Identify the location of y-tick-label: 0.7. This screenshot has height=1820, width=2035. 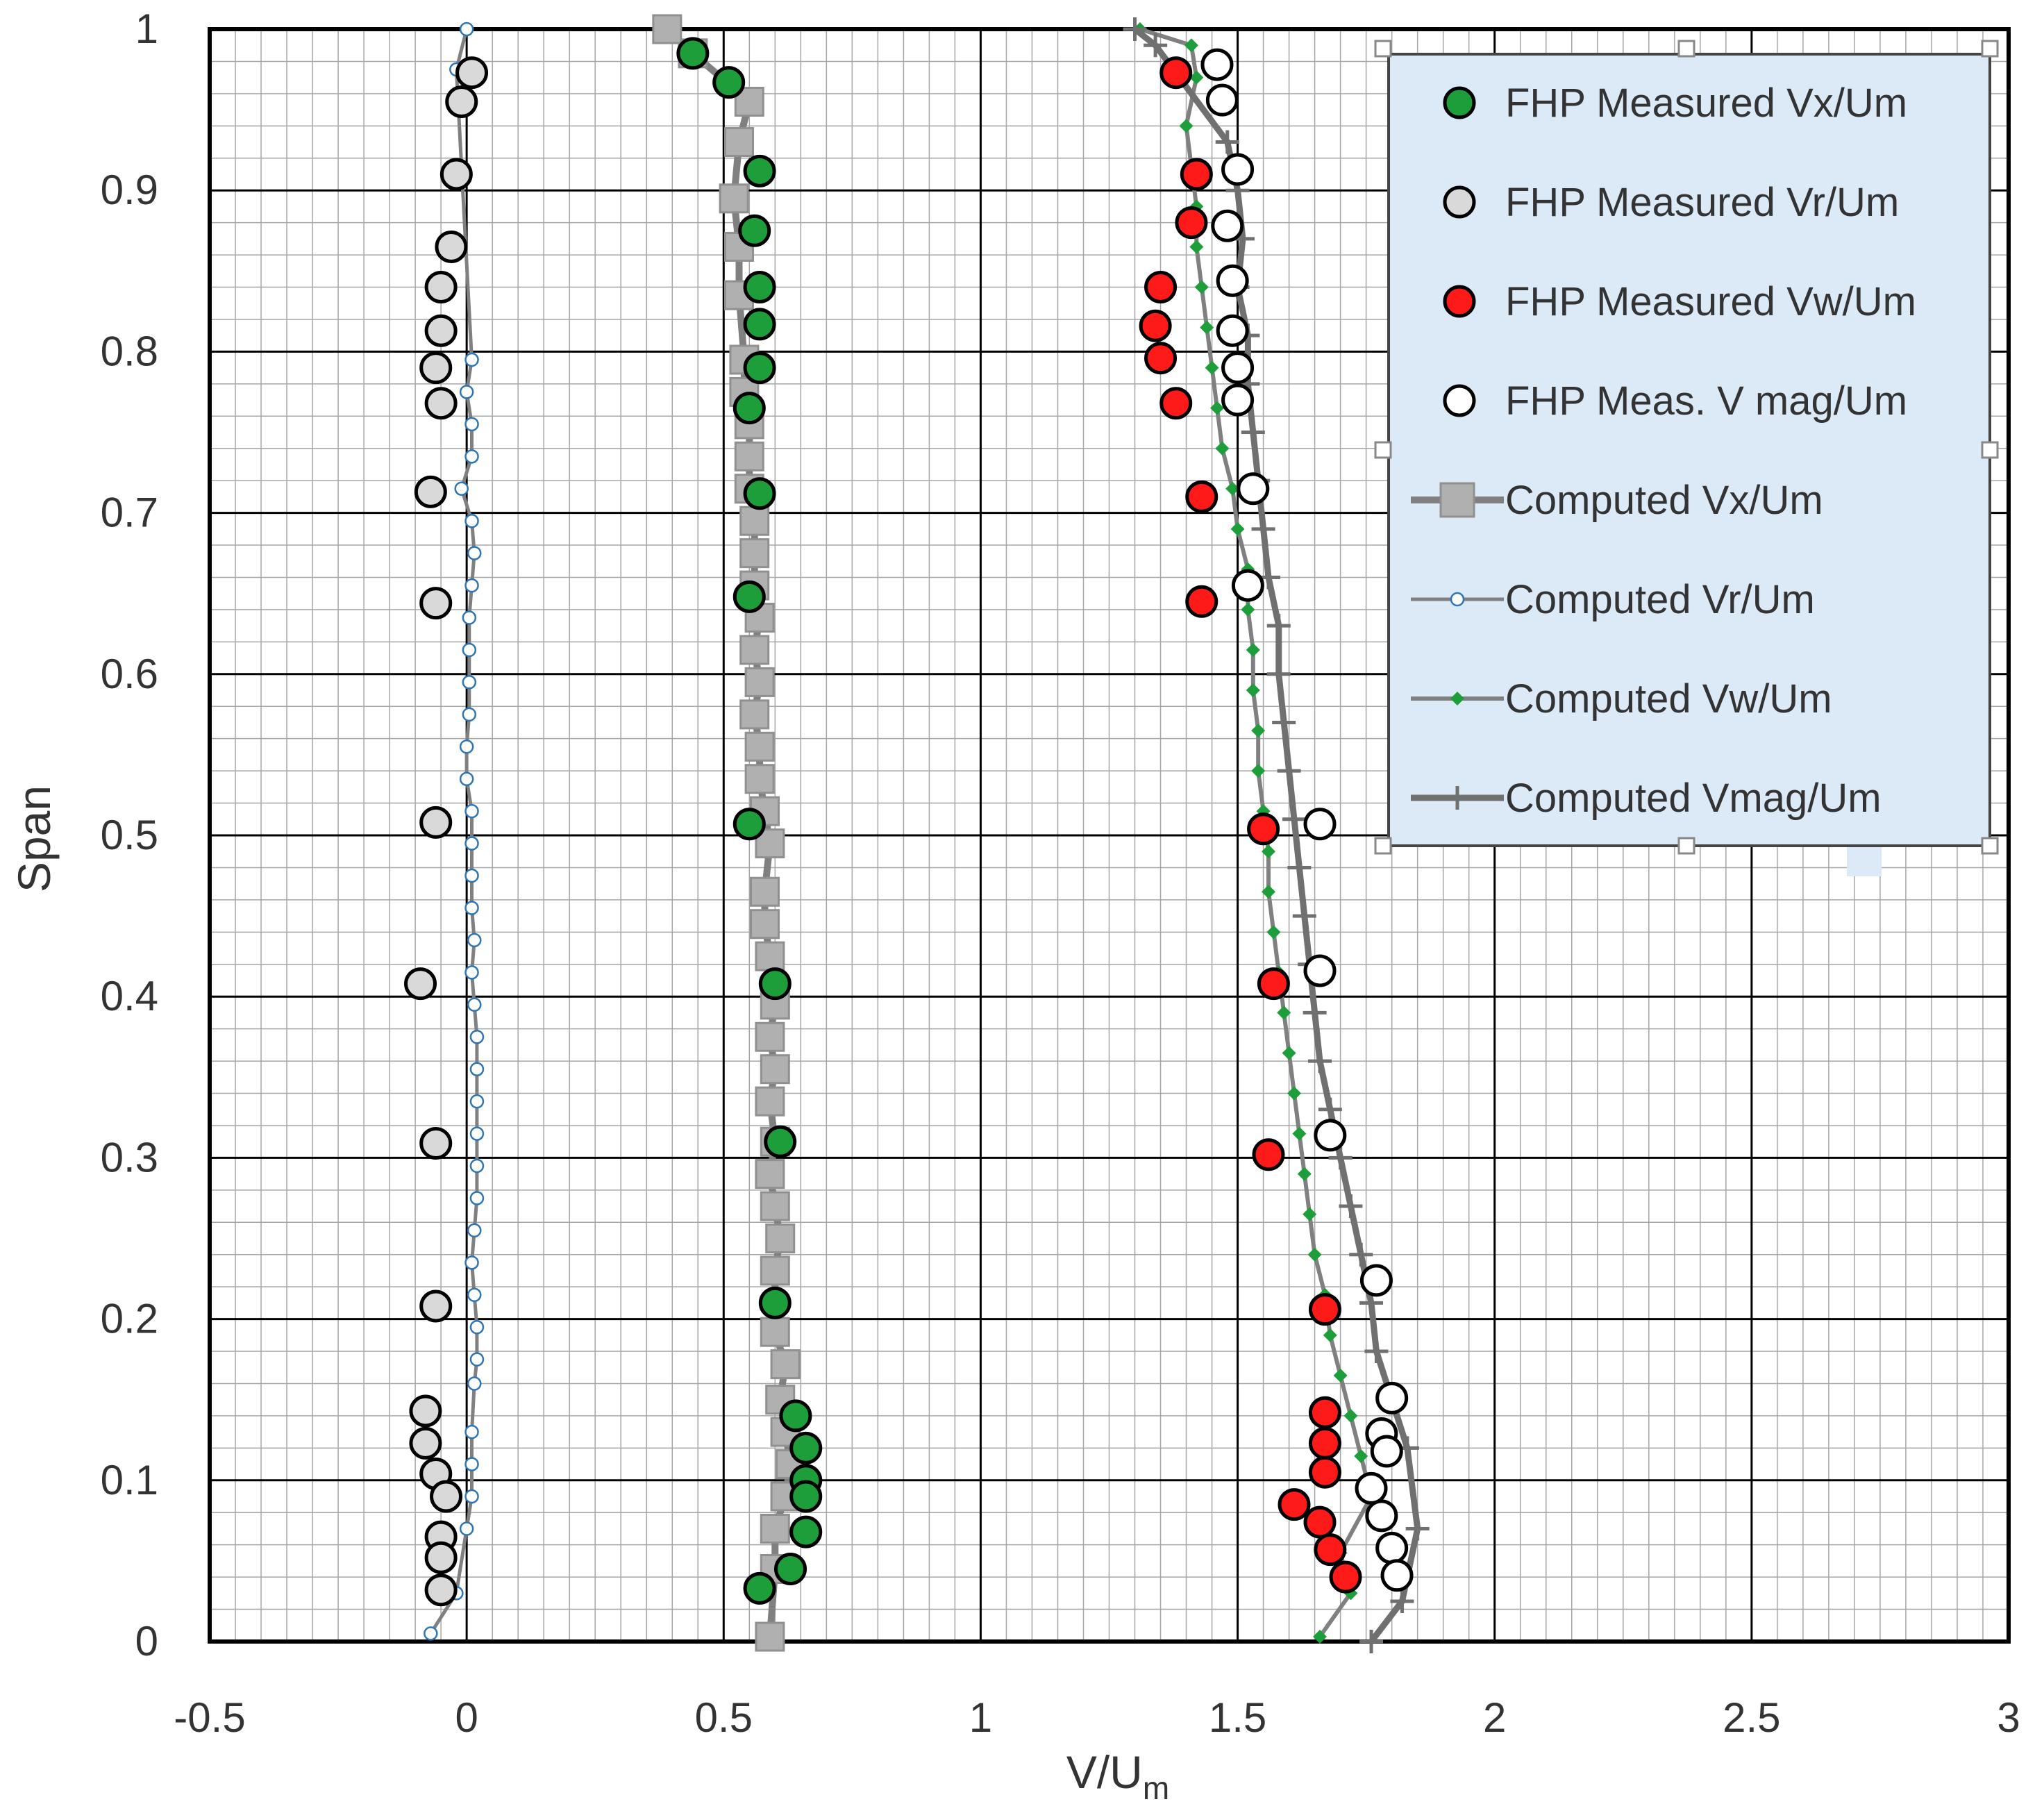
(130, 513).